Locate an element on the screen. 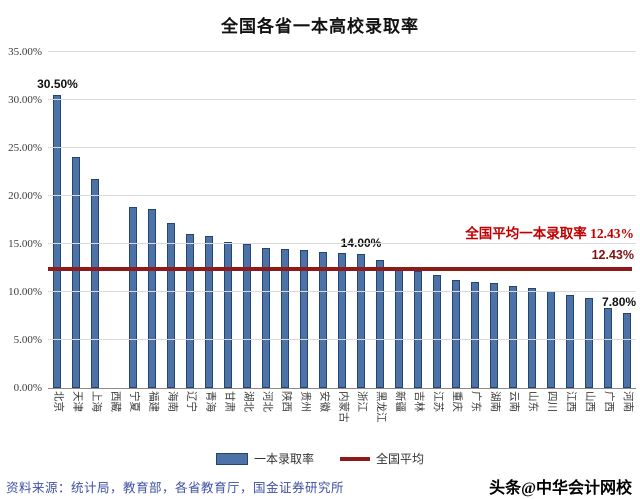  bar-slot-河南: 7.80% is located at coordinates (619, 220).